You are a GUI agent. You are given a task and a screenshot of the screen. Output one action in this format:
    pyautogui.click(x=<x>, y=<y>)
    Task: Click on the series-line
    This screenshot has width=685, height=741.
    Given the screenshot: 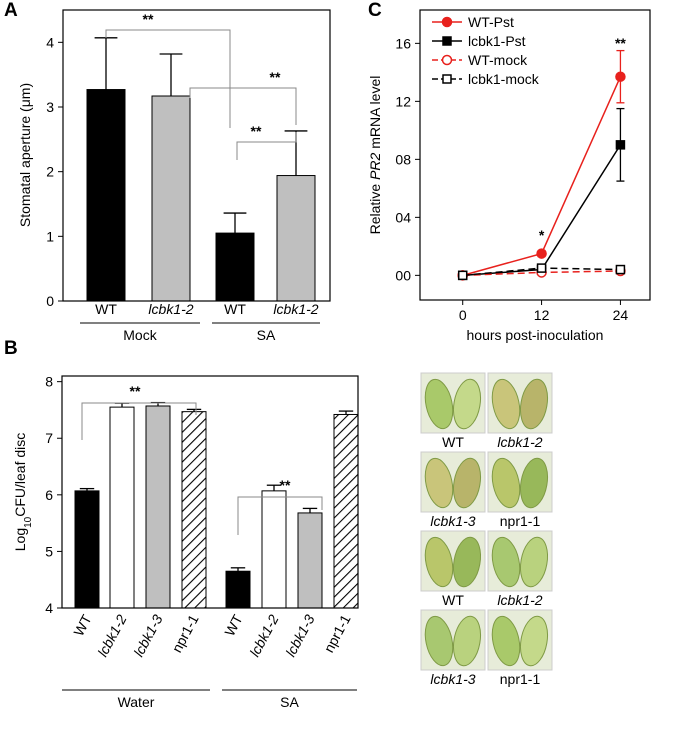 What is the action you would take?
    pyautogui.click(x=542, y=176)
    